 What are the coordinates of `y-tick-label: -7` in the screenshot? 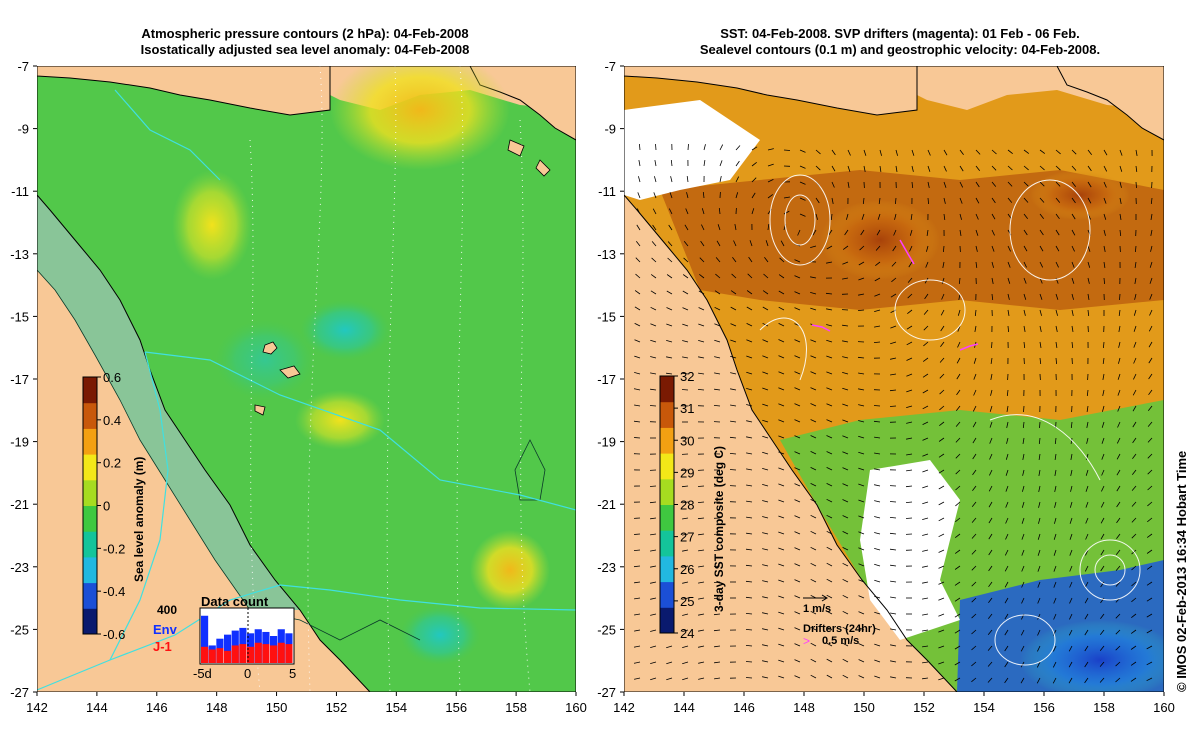 It's located at (610, 66).